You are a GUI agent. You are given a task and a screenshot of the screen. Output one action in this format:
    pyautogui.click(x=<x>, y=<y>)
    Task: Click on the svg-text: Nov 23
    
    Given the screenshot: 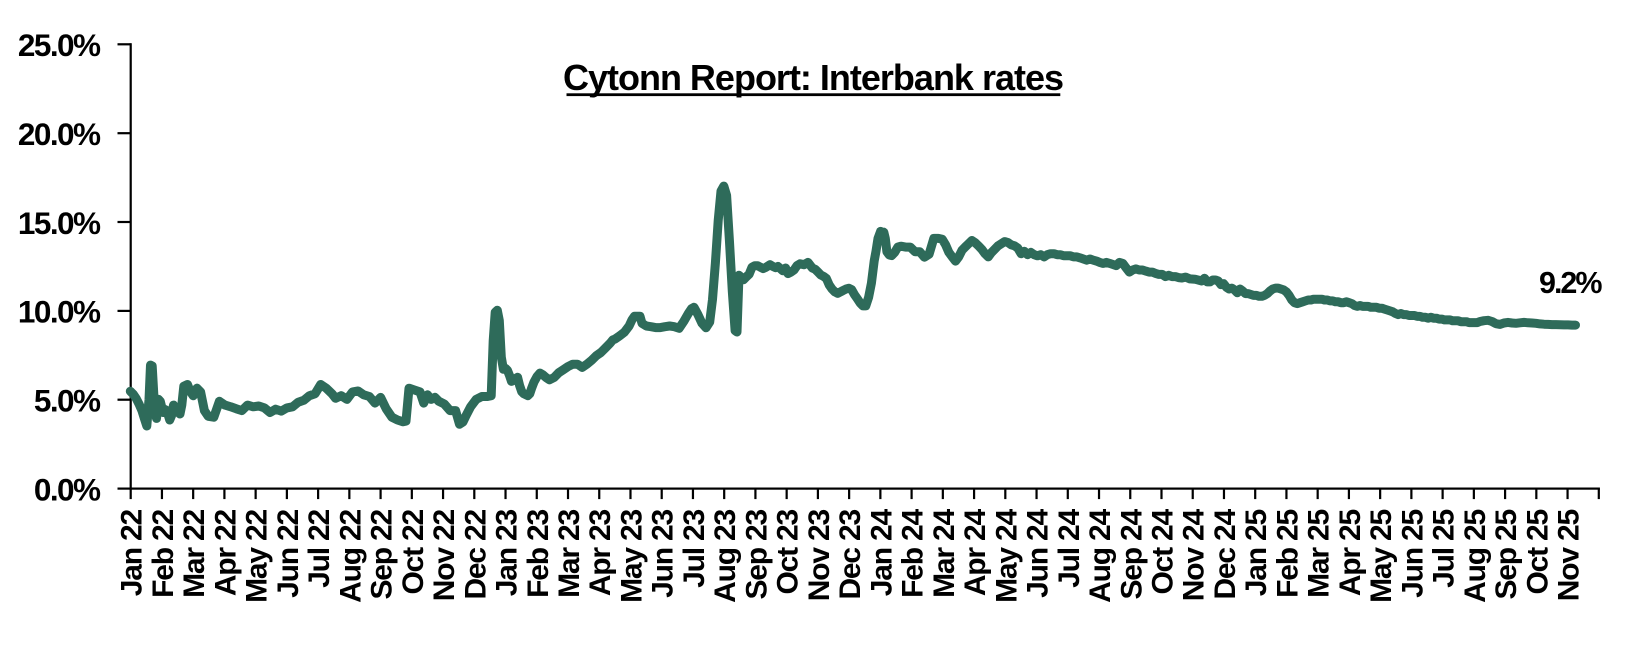 What is the action you would take?
    pyautogui.click(x=819, y=555)
    